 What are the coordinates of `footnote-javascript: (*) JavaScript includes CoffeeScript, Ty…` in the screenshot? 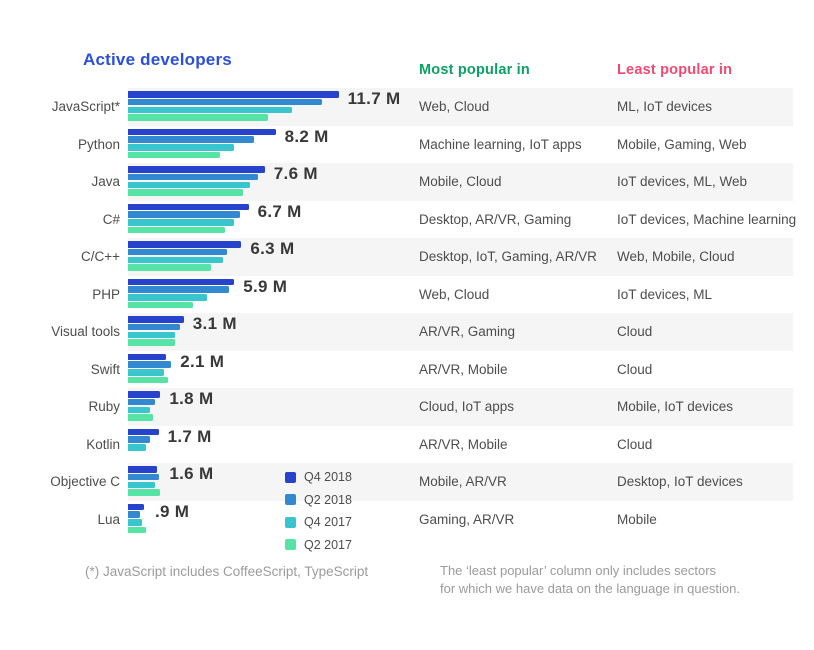 It's located at (227, 571).